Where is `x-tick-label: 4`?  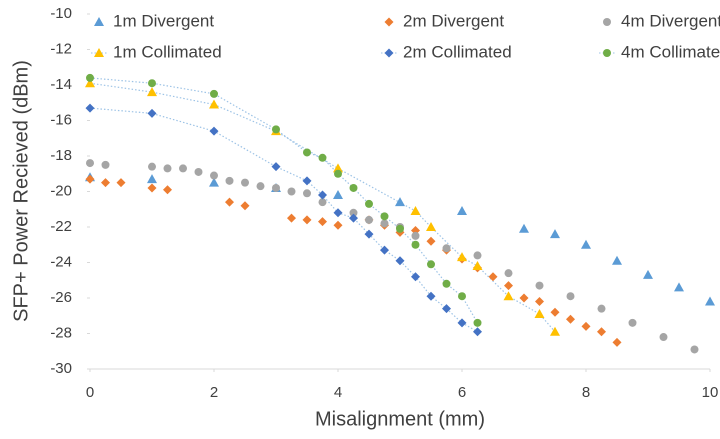
x-tick-label: 4 is located at coordinates (338, 392).